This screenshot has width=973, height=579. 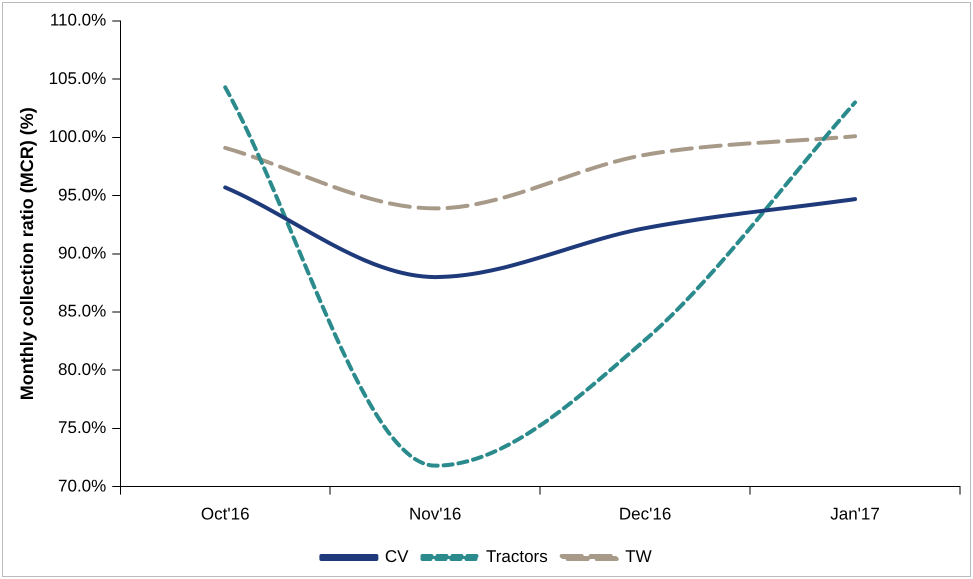 What do you see at coordinates (78, 20) in the screenshot?
I see `y-tick-label: 110.0%` at bounding box center [78, 20].